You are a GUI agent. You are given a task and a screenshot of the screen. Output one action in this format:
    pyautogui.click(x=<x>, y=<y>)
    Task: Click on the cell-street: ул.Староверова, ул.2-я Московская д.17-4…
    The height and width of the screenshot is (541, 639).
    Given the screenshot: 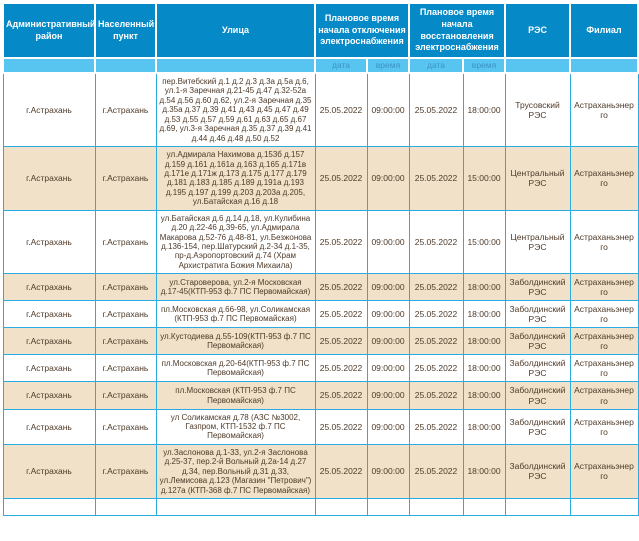 What is the action you would take?
    pyautogui.click(x=235, y=287)
    